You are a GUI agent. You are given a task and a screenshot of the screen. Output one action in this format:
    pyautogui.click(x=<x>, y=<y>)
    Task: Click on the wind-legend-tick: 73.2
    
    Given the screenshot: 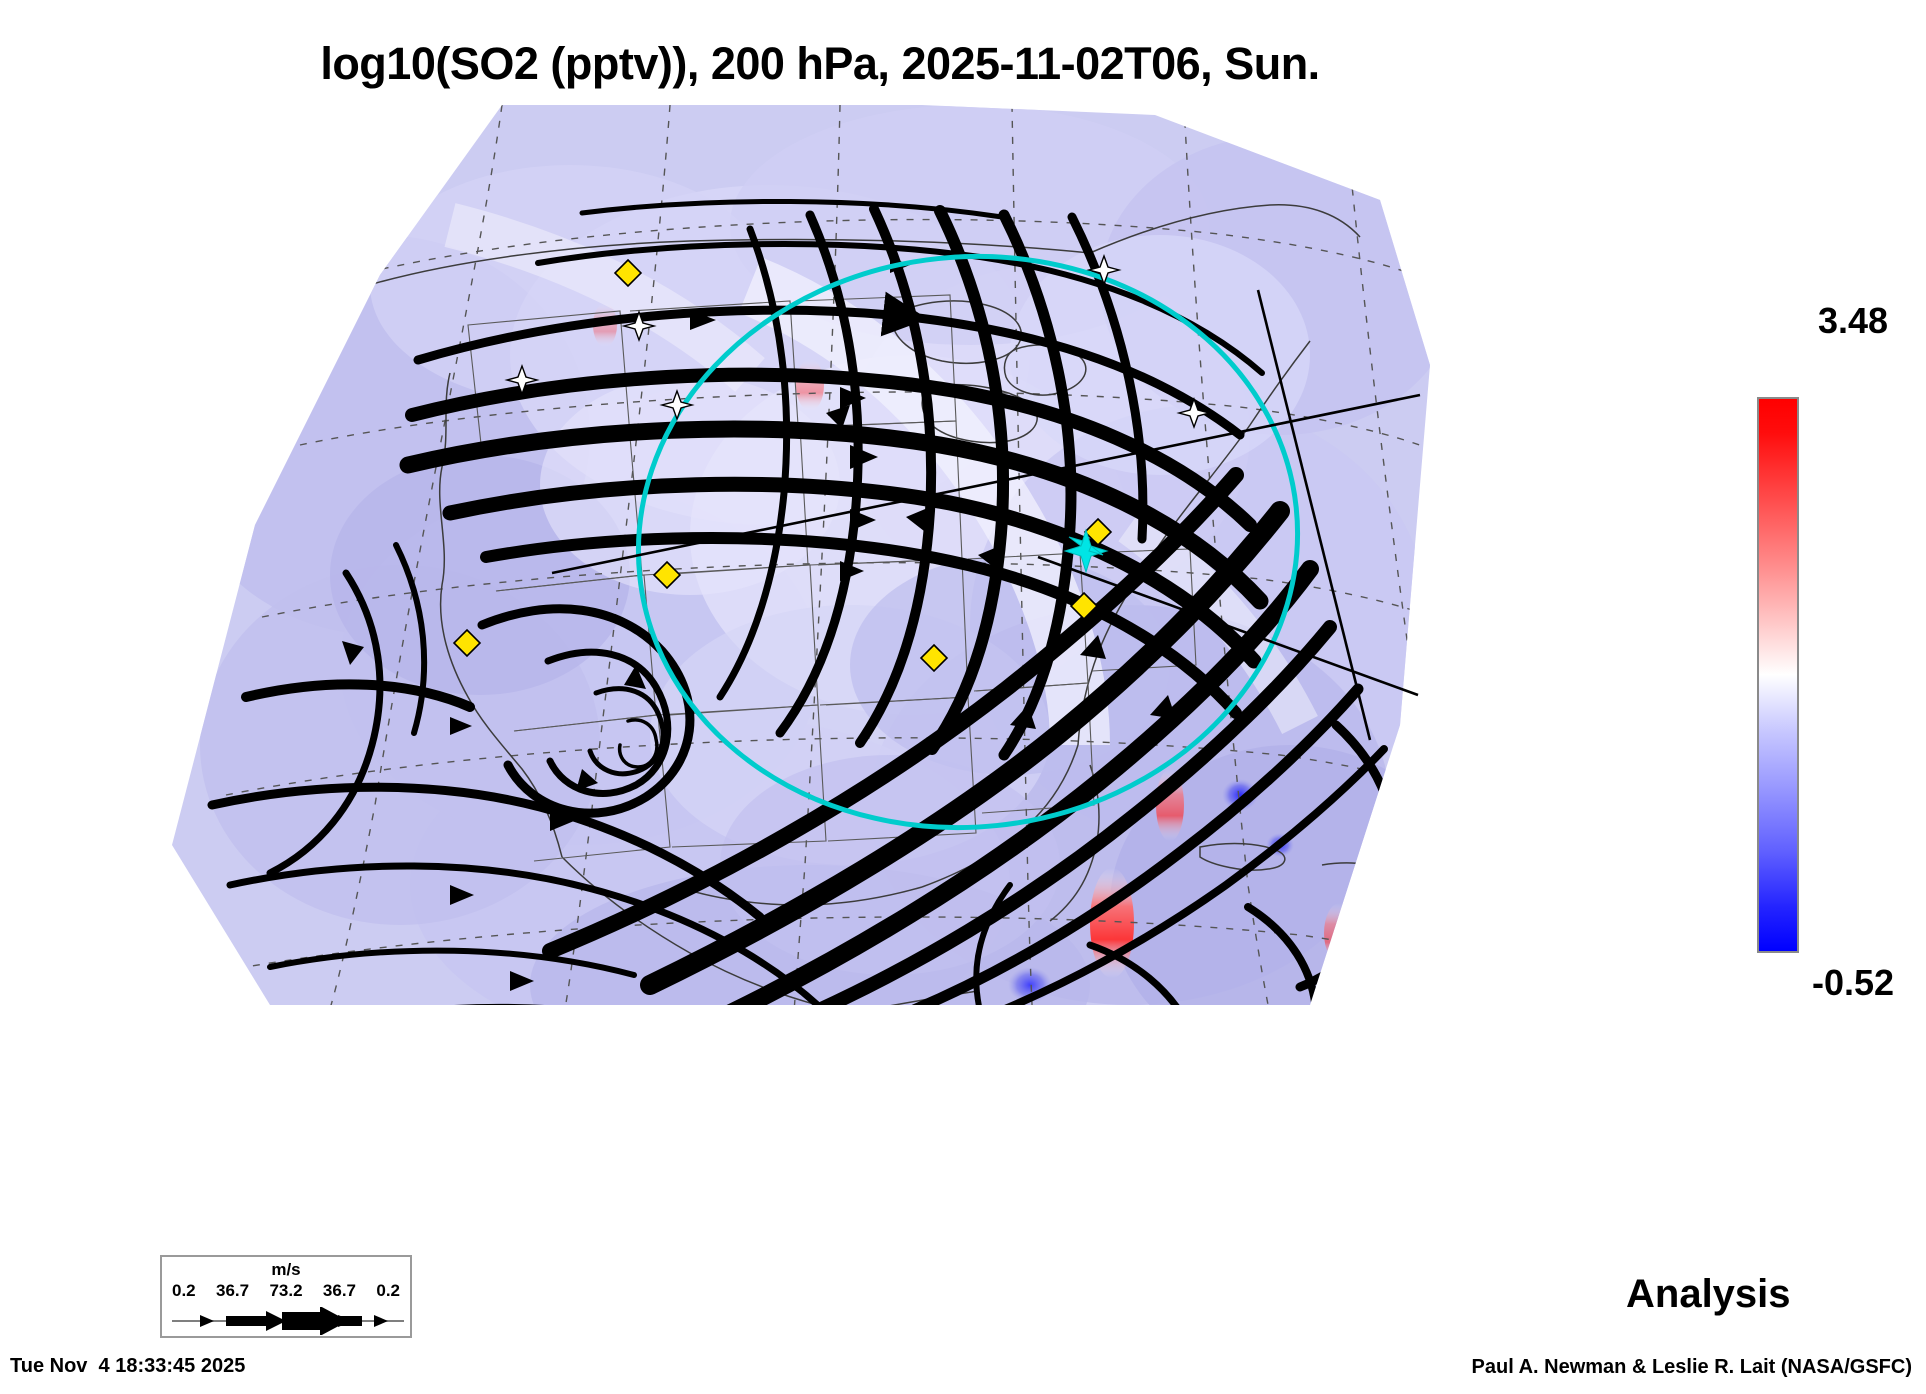 What is the action you would take?
    pyautogui.click(x=286, y=1290)
    